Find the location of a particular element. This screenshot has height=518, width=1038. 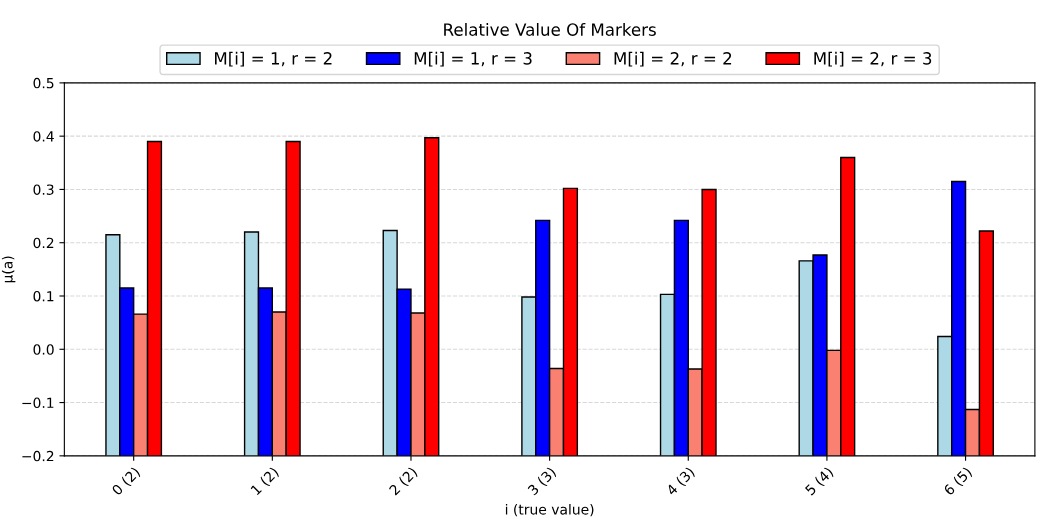

chart-title: Relative Value Of Markers is located at coordinates (550, 29).